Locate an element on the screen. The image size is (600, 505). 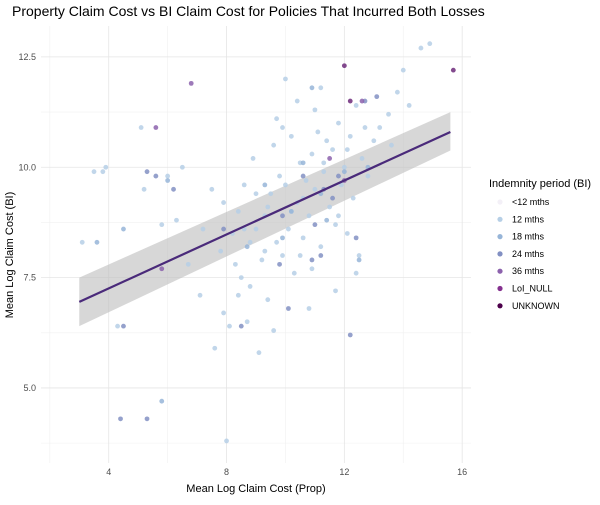
y-tick-label: 12.5 is located at coordinates (27, 57).